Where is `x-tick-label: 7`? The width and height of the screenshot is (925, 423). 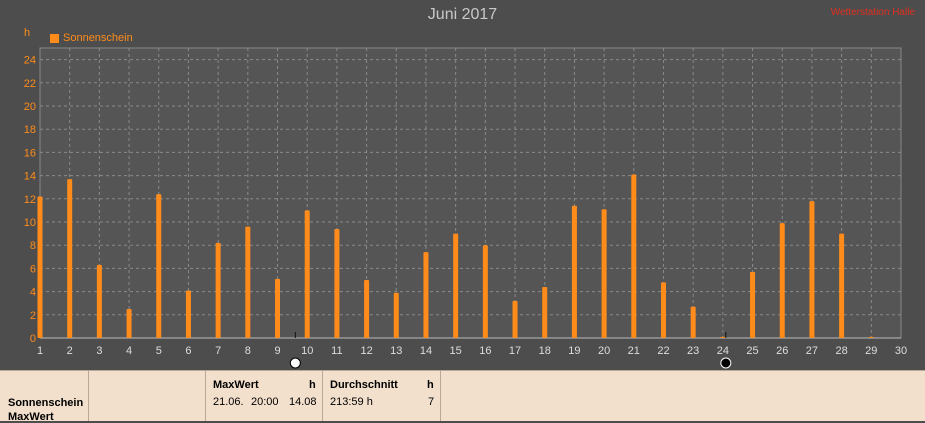 x-tick-label: 7 is located at coordinates (218, 351).